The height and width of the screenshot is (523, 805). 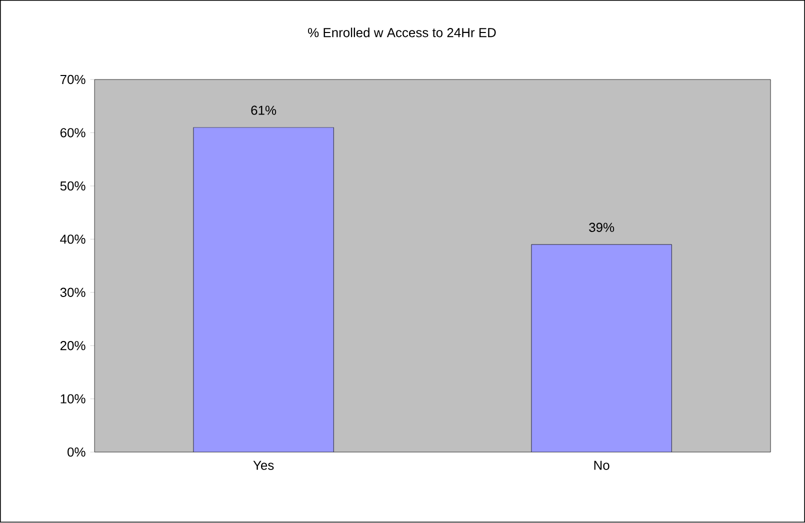 I want to click on y-tick-label: 70%, so click(x=73, y=79).